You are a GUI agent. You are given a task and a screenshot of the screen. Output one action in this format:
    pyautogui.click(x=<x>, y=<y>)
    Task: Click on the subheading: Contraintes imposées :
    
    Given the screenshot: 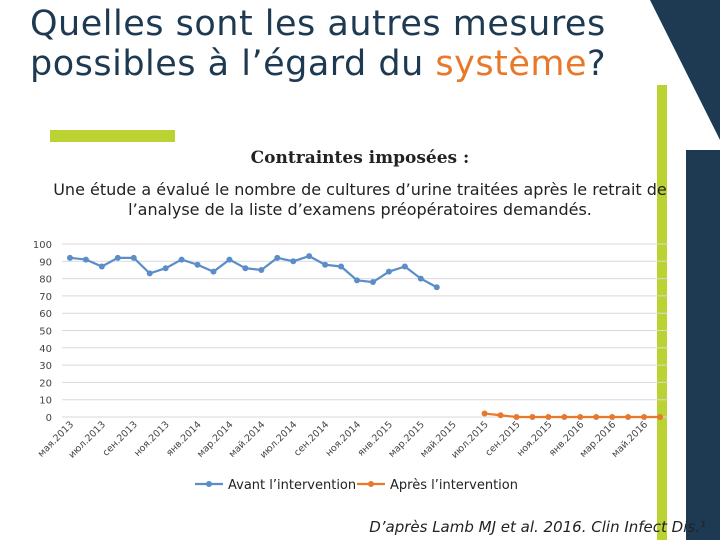 What is the action you would take?
    pyautogui.click(x=360, y=158)
    